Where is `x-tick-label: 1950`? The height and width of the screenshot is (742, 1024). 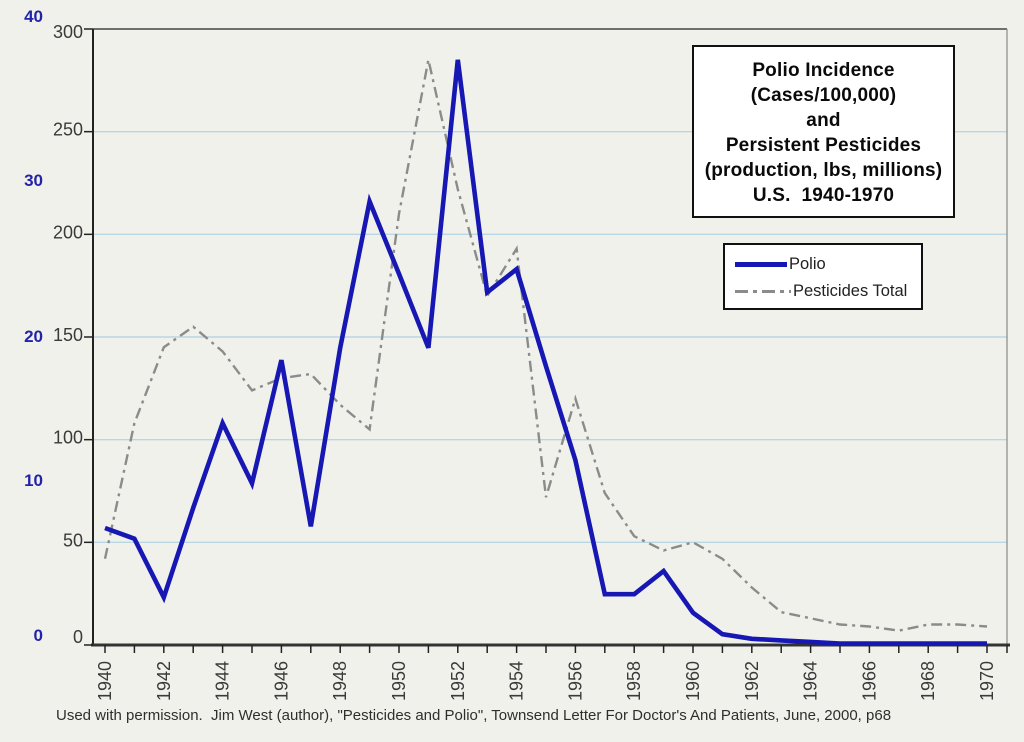
x-tick-label: 1950 is located at coordinates (399, 681).